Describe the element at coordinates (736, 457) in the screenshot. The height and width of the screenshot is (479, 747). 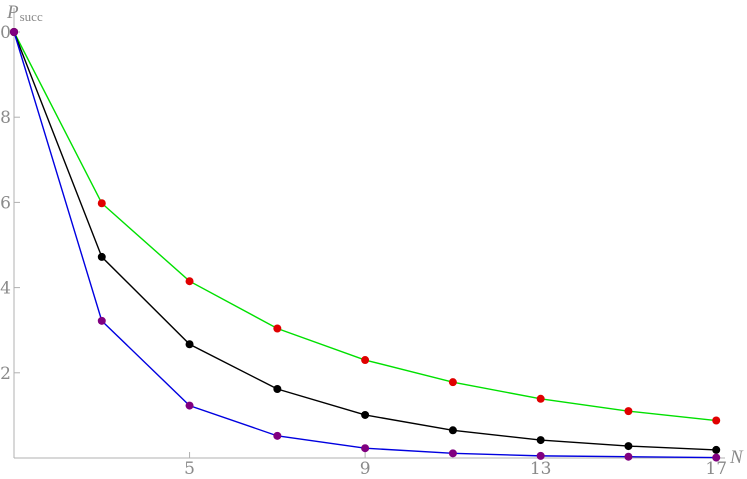
I see `x-axis-label: N` at that location.